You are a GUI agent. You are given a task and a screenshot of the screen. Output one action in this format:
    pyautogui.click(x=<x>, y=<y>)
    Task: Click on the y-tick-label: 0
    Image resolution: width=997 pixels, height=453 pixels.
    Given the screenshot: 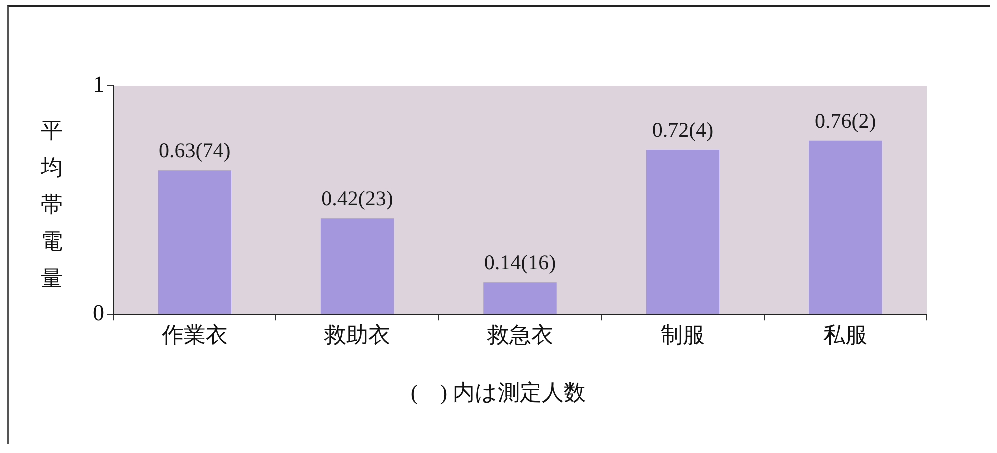 What is the action you would take?
    pyautogui.click(x=98, y=313)
    